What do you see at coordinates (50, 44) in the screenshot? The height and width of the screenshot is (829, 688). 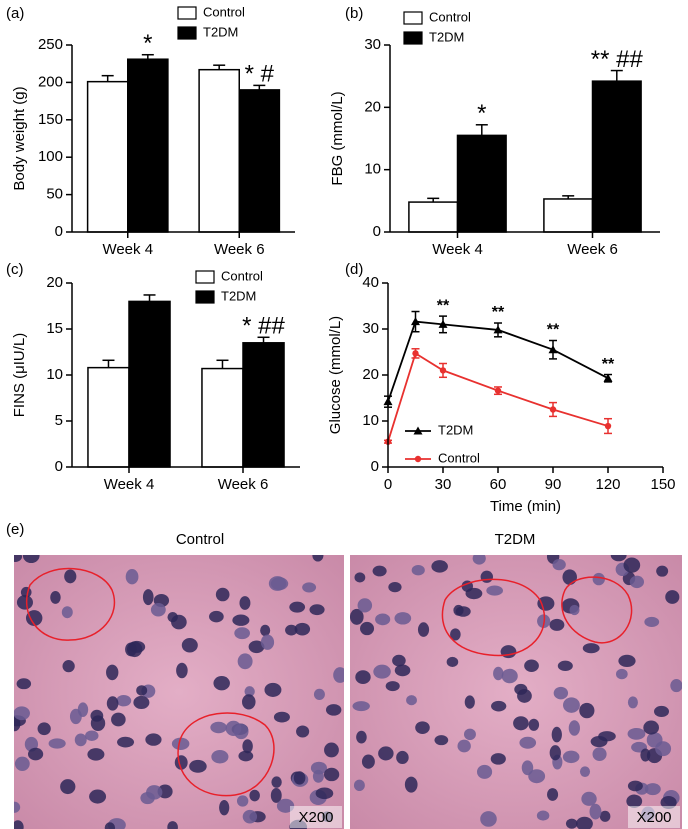 I see `y-tick-label: 250` at bounding box center [50, 44].